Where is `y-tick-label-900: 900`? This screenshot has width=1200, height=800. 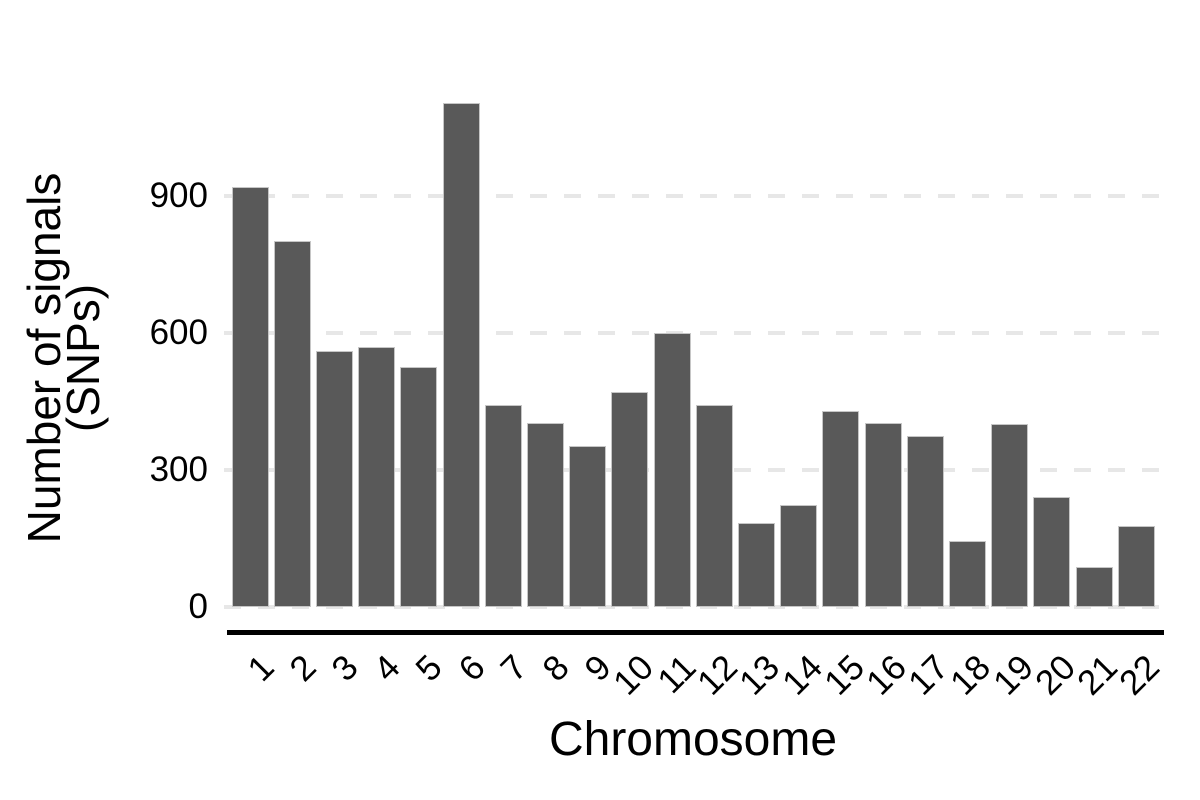 y-tick-label-900: 900 is located at coordinates (178, 195).